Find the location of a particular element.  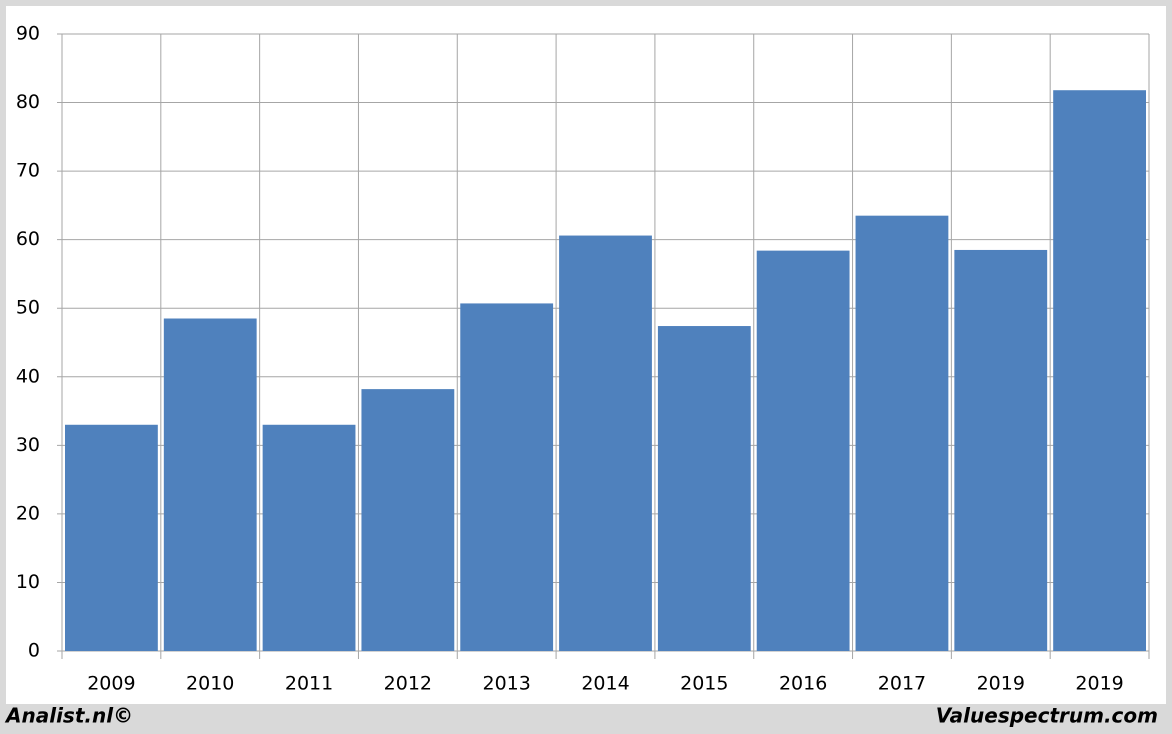

y-tick-label: 80 is located at coordinates (28, 102).